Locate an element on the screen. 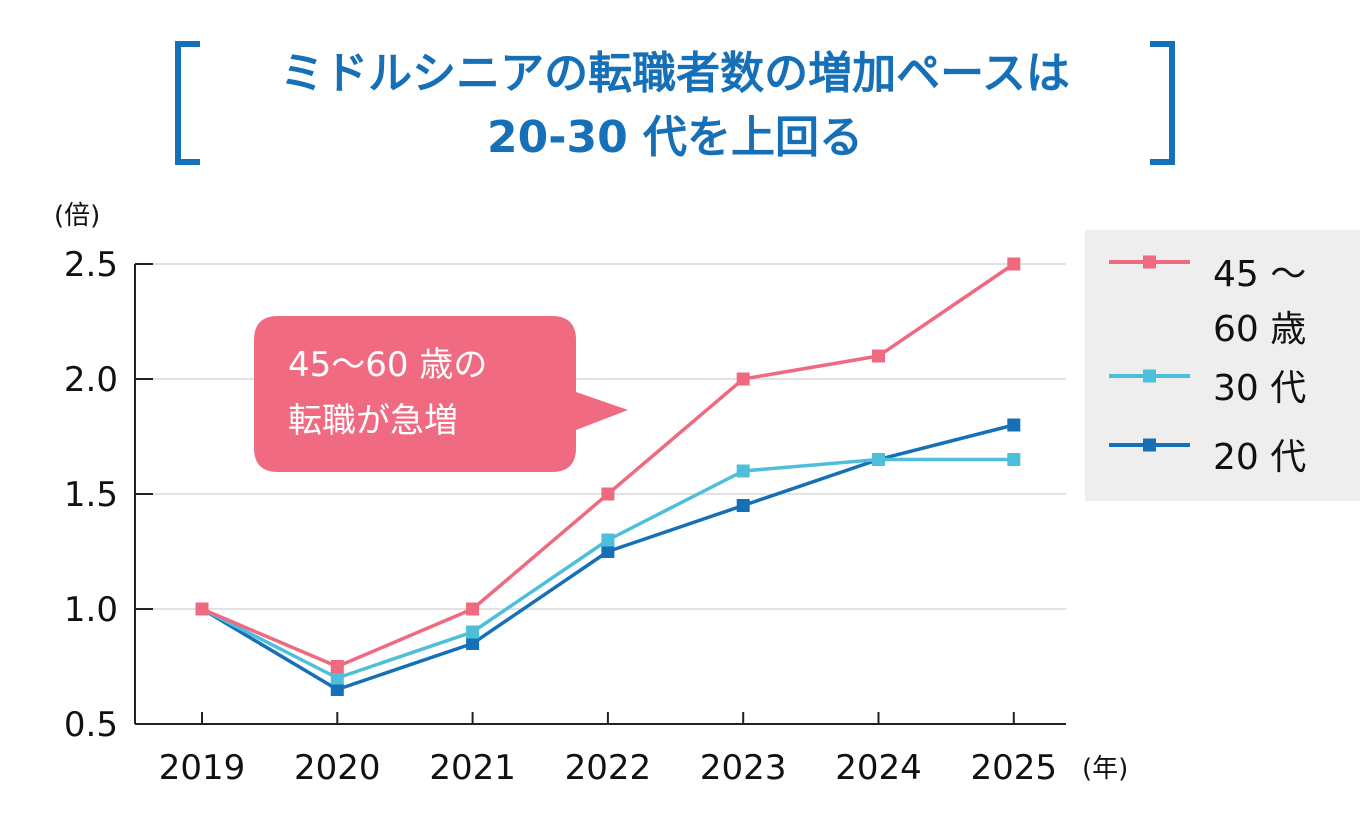 The height and width of the screenshot is (840, 1360). x-axis-unit: (年) is located at coordinates (1105, 769).